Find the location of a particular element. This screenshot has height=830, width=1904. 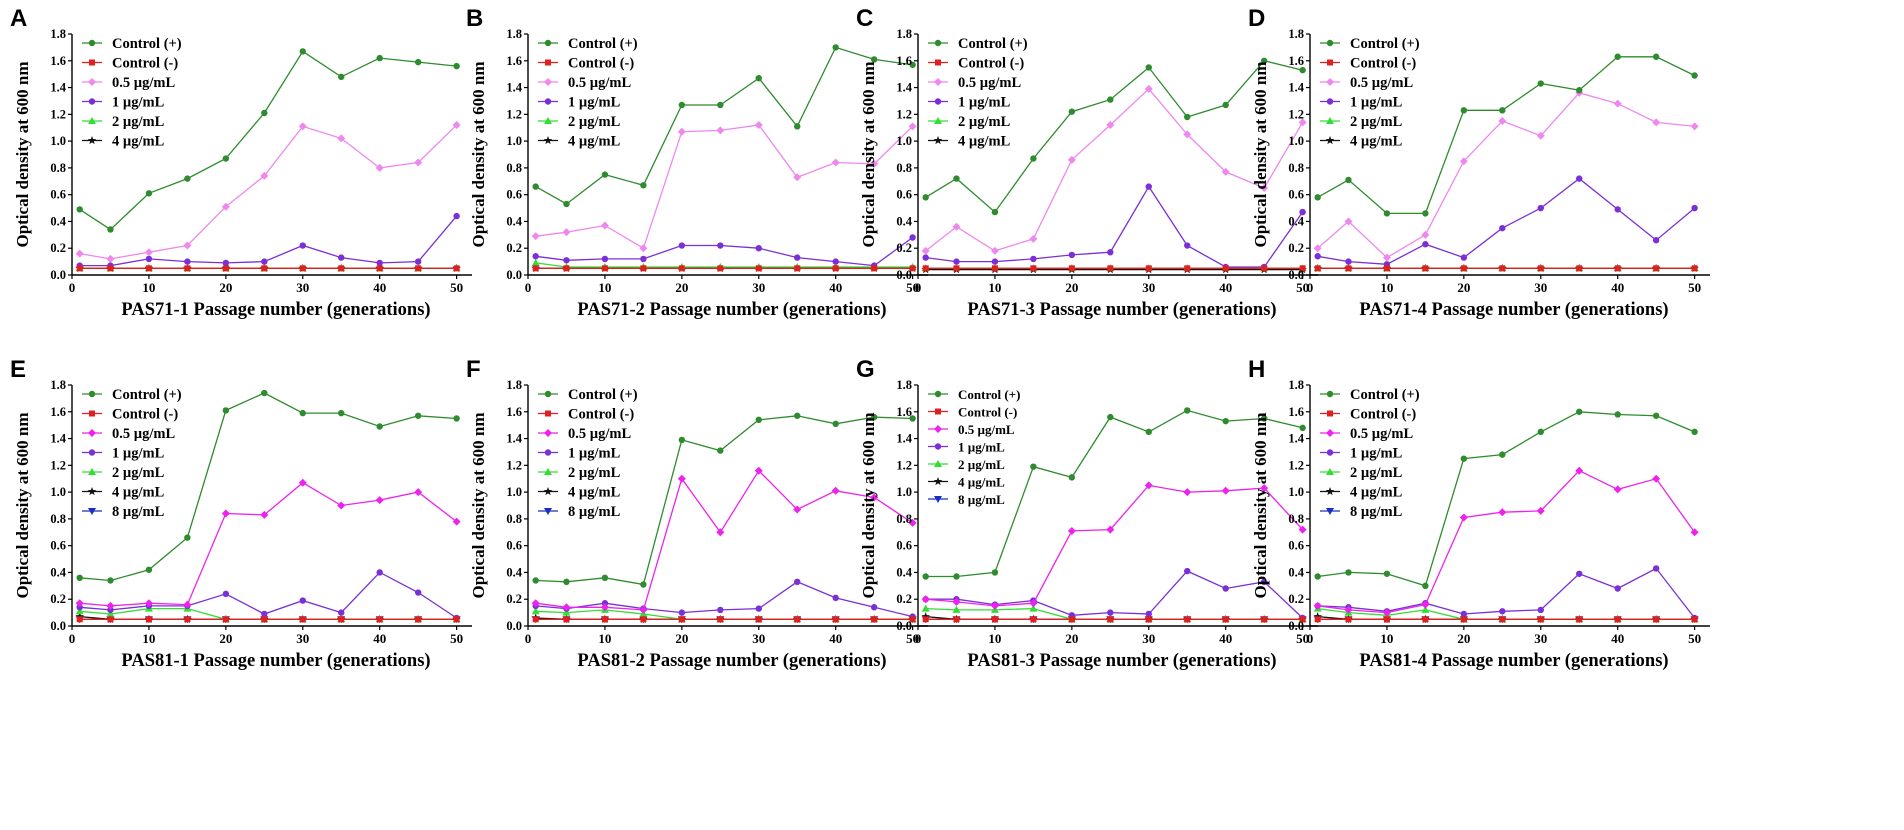

y-tick-label: 0.0 is located at coordinates (514, 275).